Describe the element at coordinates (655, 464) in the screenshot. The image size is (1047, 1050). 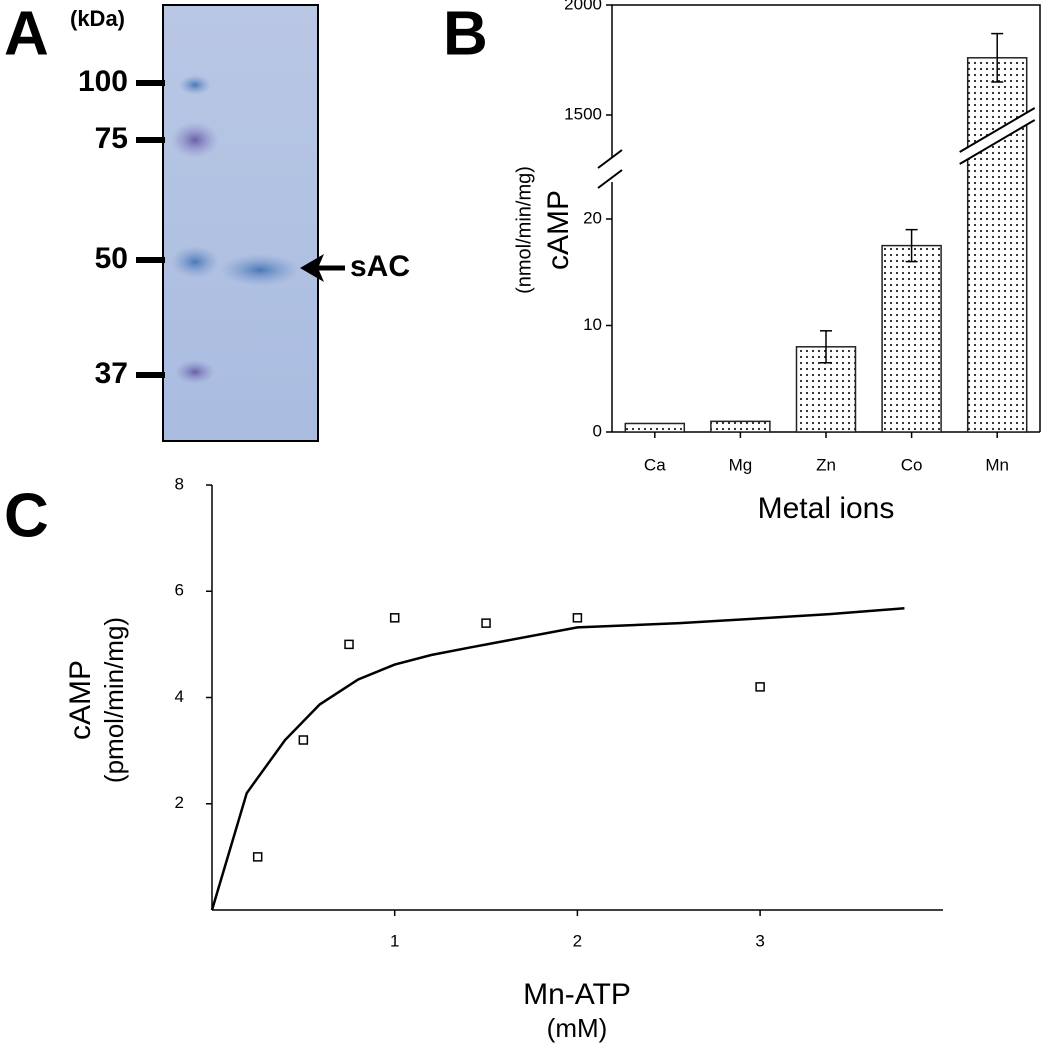
I see `x-tick-label: Ca` at that location.